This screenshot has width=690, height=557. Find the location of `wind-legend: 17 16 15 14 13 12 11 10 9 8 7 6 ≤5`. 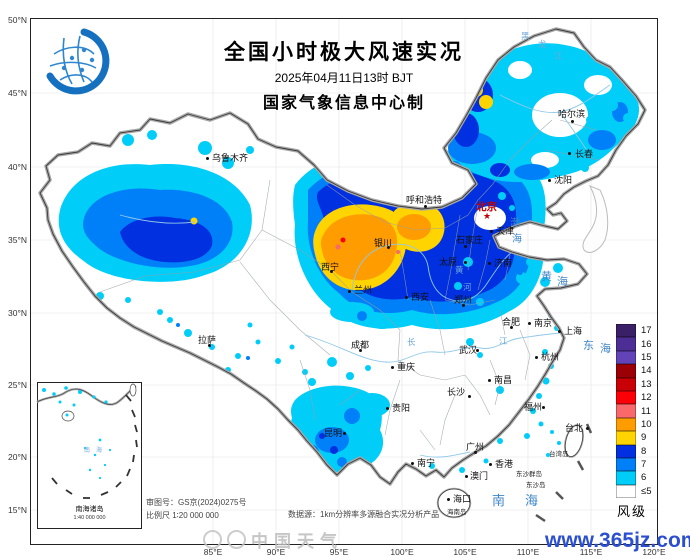

wind-legend: 17 16 15 14 13 12 11 10 9 8 7 6 ≤5 is located at coordinates (634, 411).